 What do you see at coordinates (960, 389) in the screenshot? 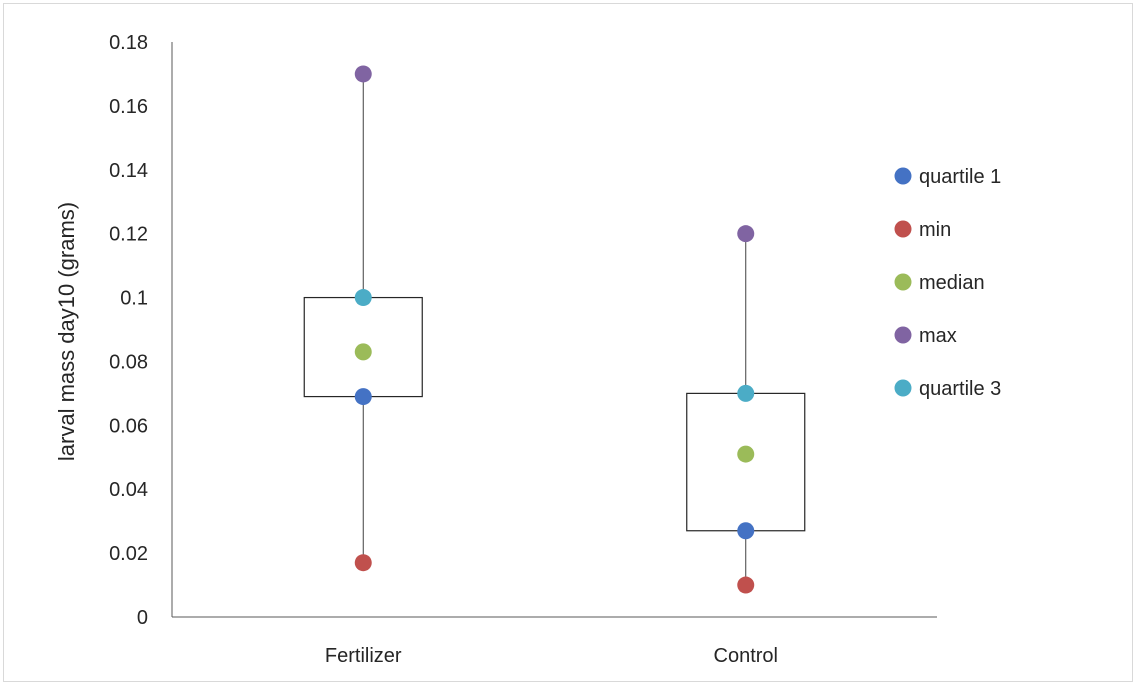
I see `legend-label: quartile 3` at bounding box center [960, 389].